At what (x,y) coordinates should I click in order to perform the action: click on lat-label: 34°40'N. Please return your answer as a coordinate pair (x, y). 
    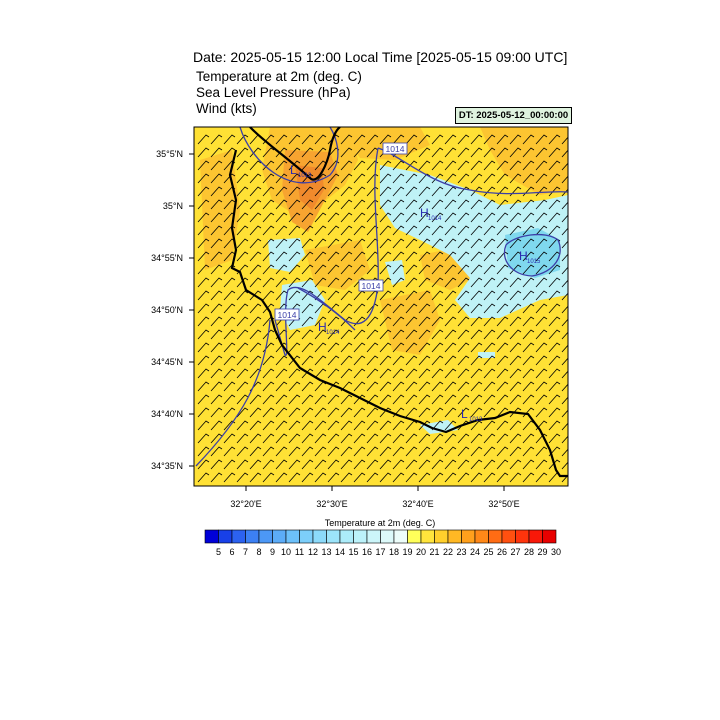
    Looking at the image, I should click on (167, 414).